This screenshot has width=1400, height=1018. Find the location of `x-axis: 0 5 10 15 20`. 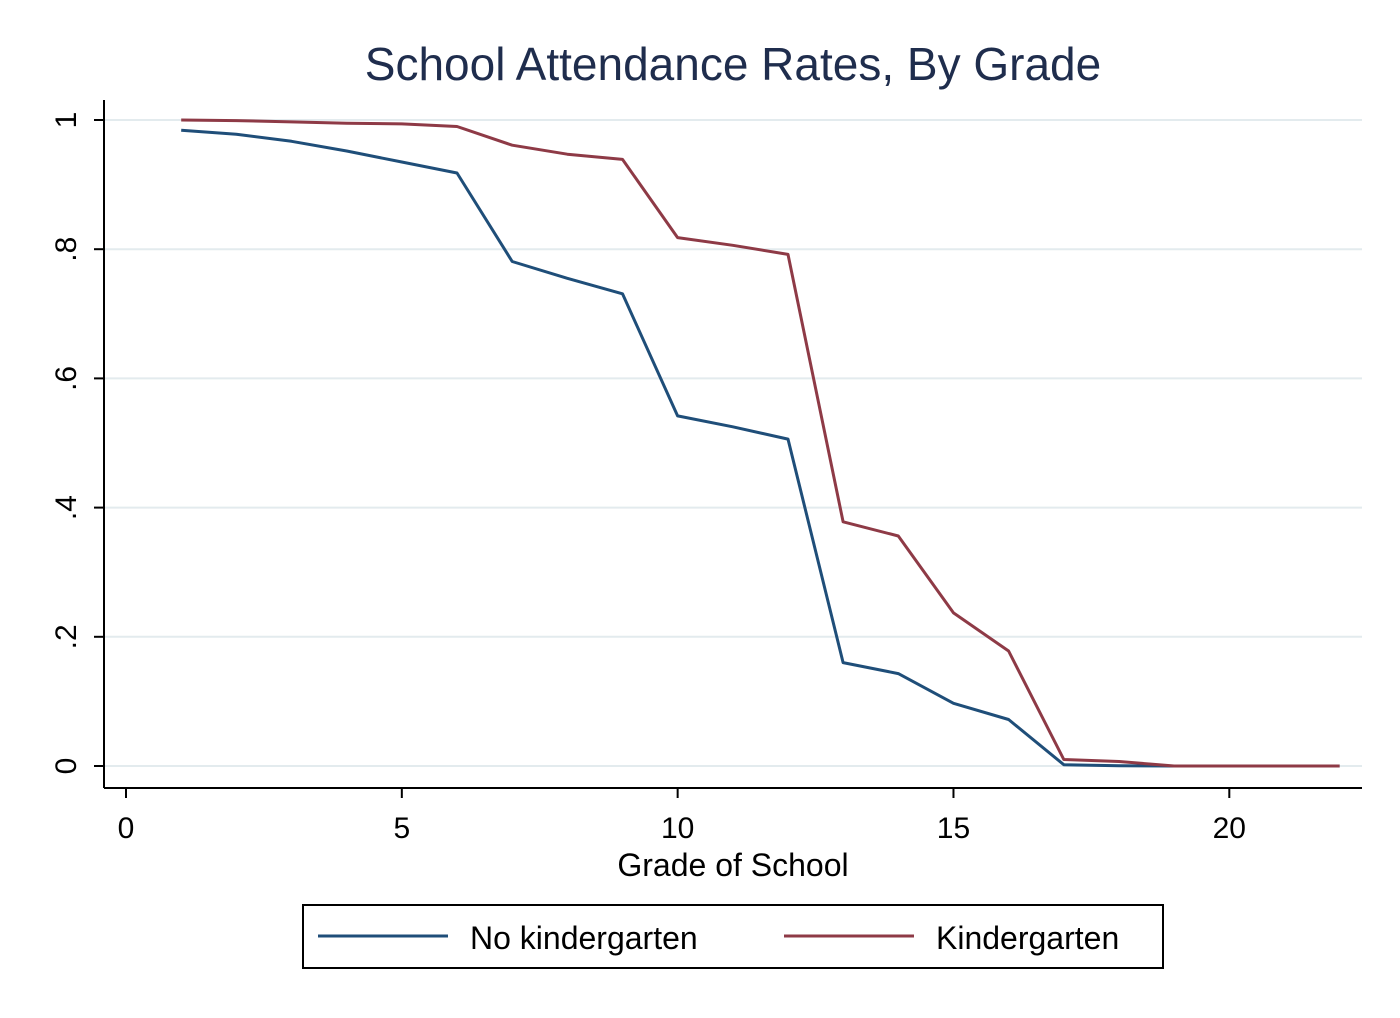

x-axis: 0 5 10 15 20 is located at coordinates (733, 816).